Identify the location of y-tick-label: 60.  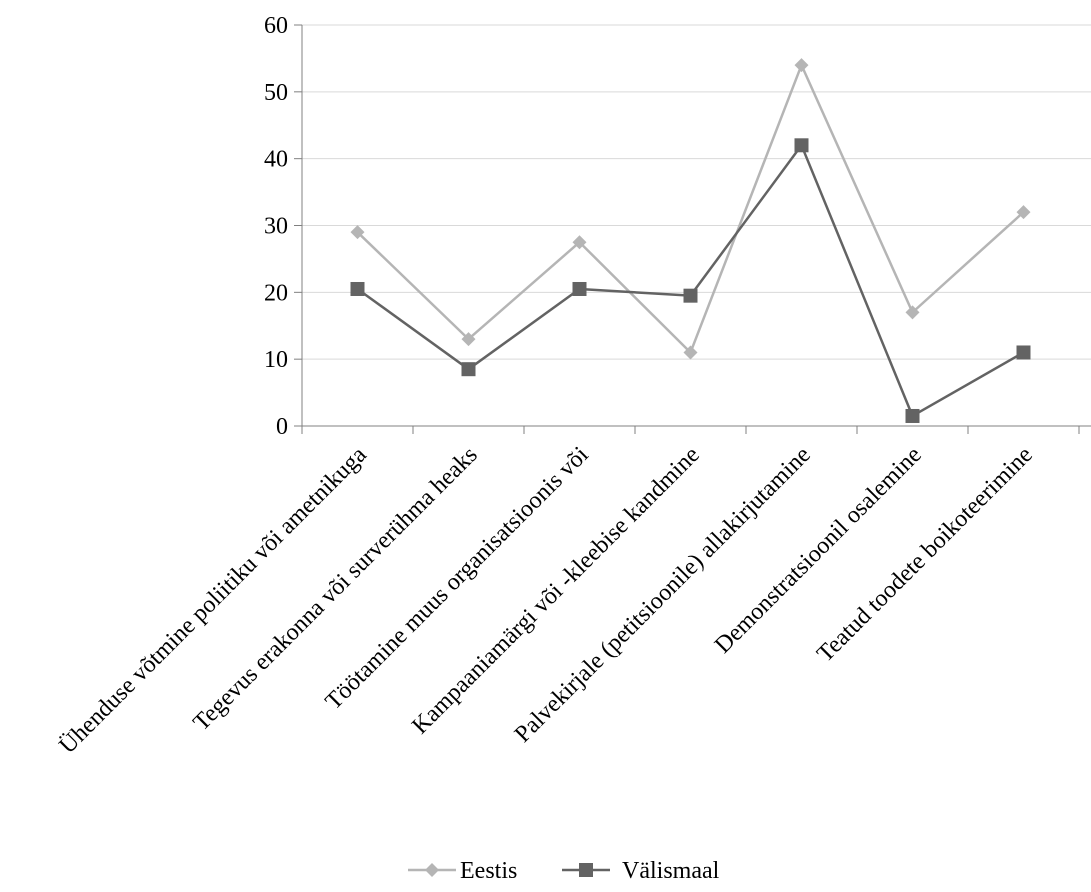
(276, 26).